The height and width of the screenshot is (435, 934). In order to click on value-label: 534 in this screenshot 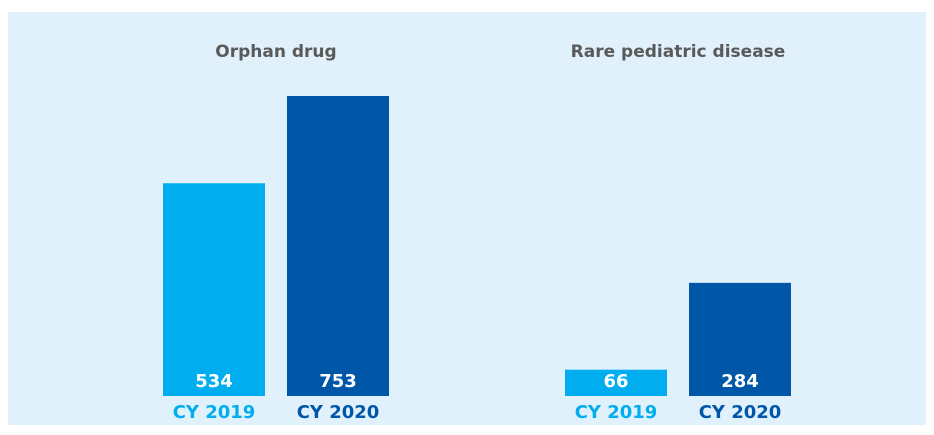, I will do `click(214, 381)`.